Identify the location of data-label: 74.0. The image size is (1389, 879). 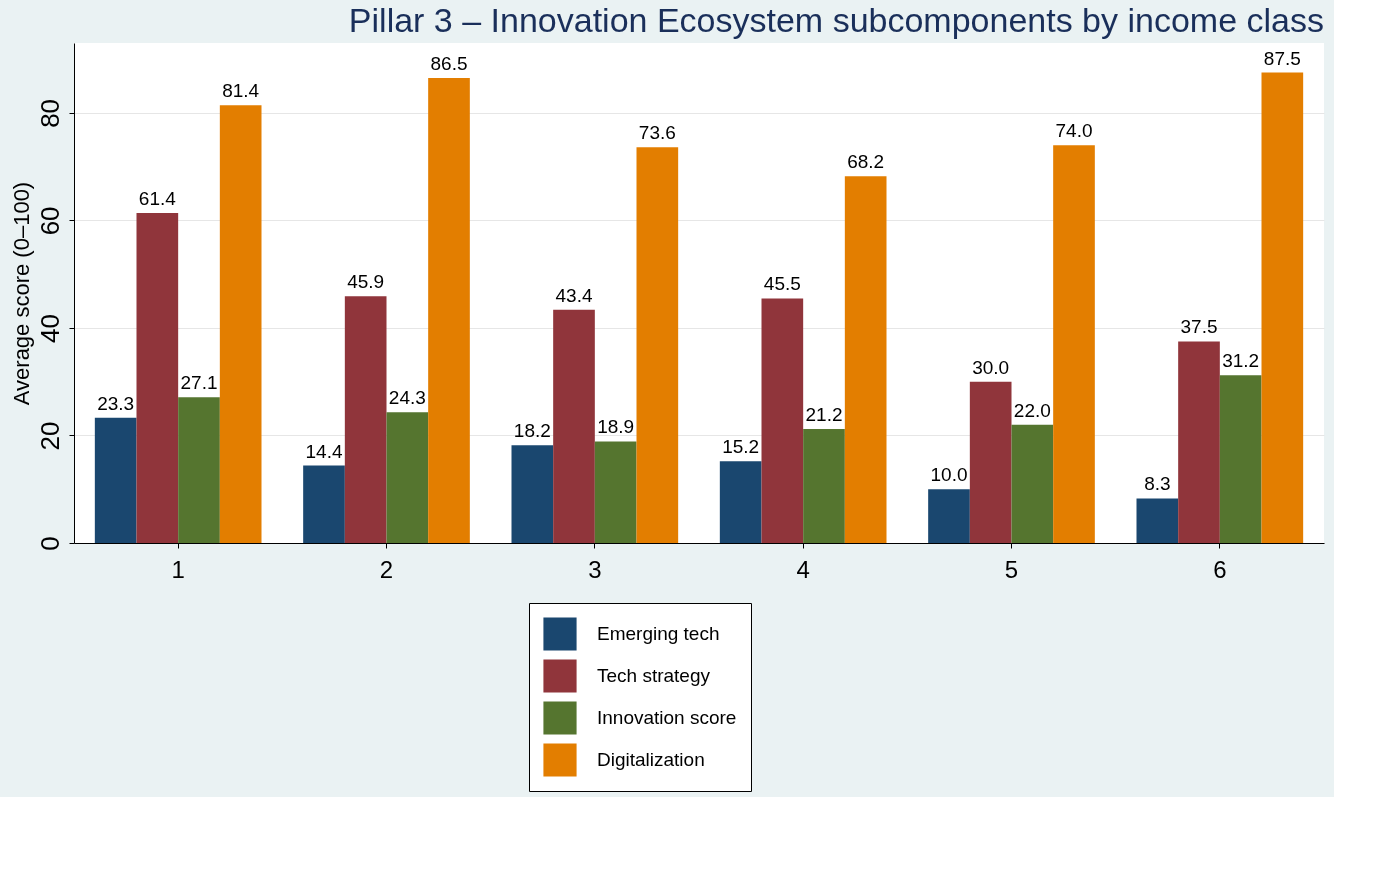
(1074, 131).